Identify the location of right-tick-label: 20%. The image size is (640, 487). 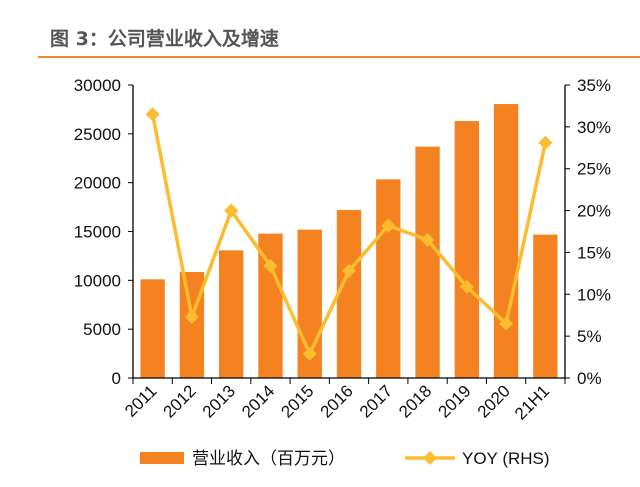
(594, 211).